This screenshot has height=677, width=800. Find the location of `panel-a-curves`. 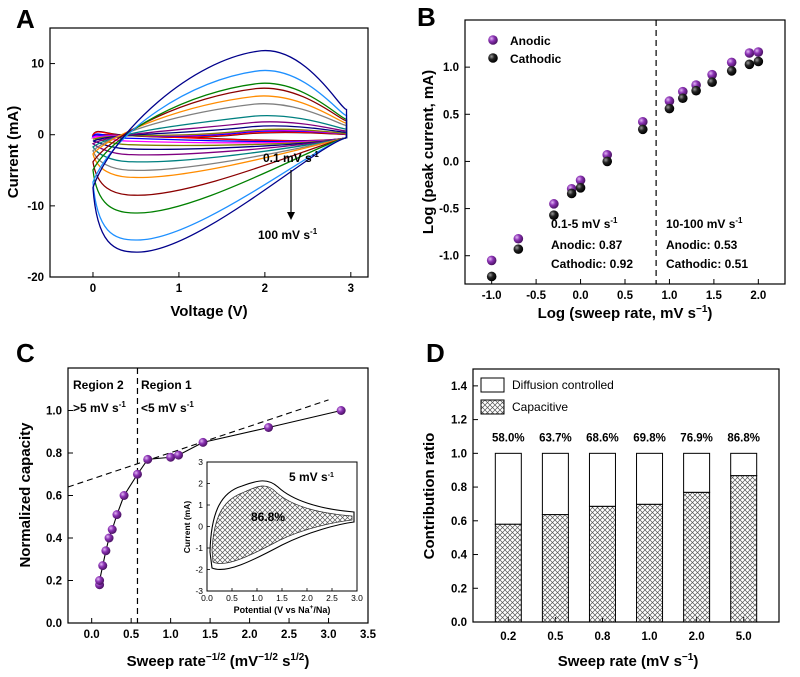

panel-a-curves is located at coordinates (219, 151).